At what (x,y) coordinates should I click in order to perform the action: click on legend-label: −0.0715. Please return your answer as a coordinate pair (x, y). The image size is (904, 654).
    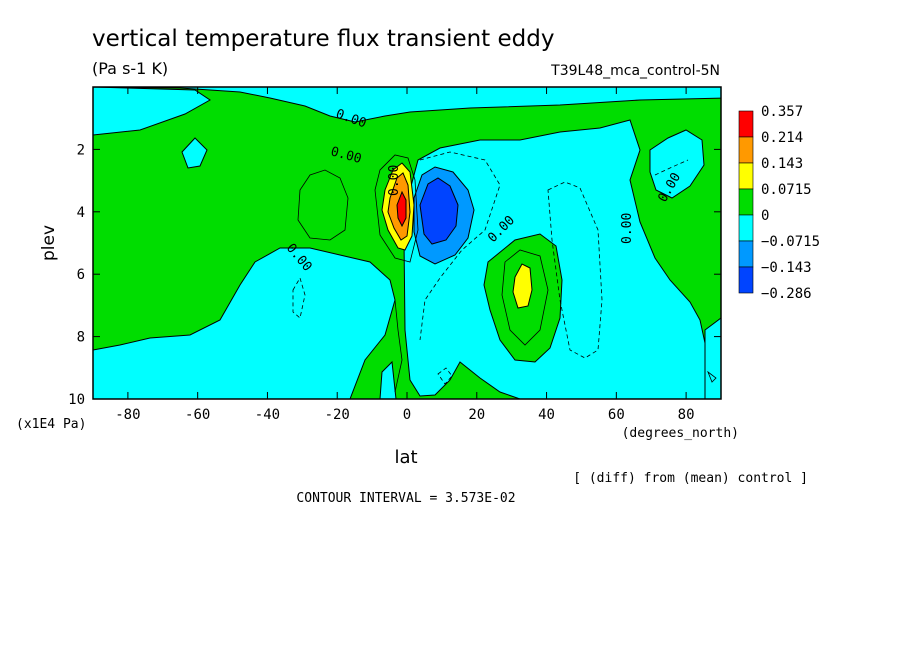
    Looking at the image, I should click on (790, 242).